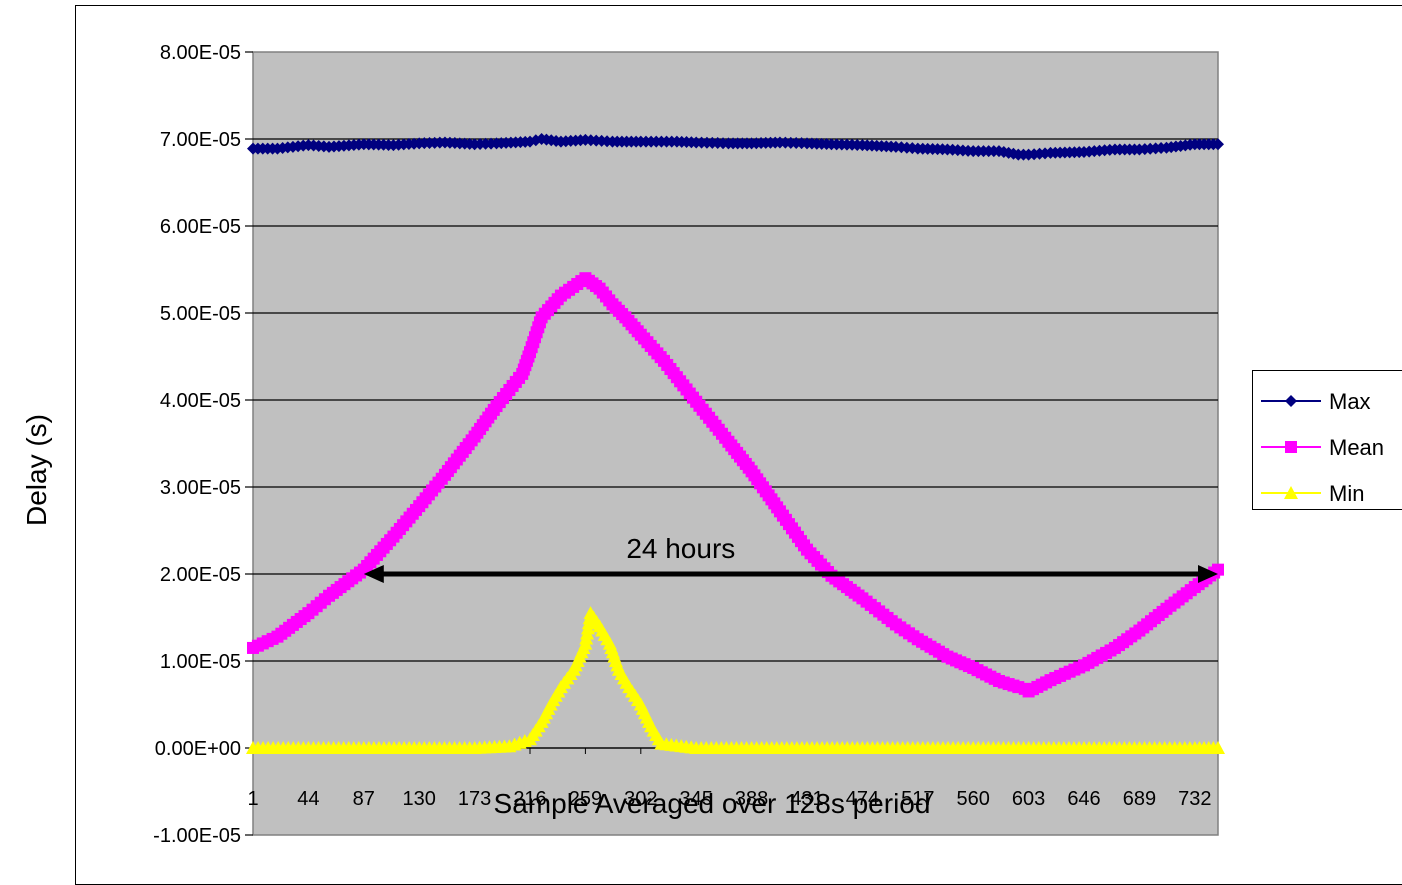 The image size is (1402, 885). I want to click on legend-label-max: Max, so click(1350, 402).